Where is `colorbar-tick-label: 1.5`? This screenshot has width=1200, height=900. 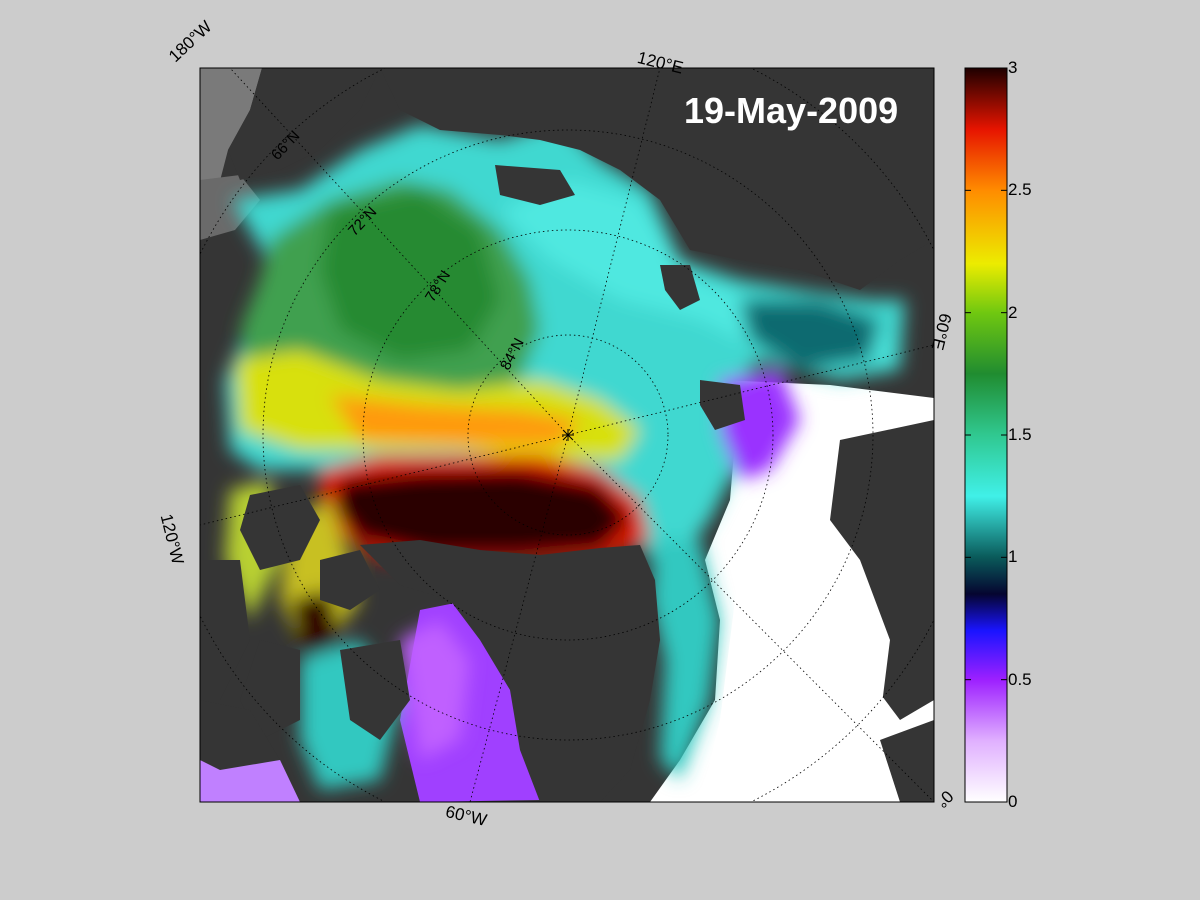
colorbar-tick-label: 1.5 is located at coordinates (1020, 434).